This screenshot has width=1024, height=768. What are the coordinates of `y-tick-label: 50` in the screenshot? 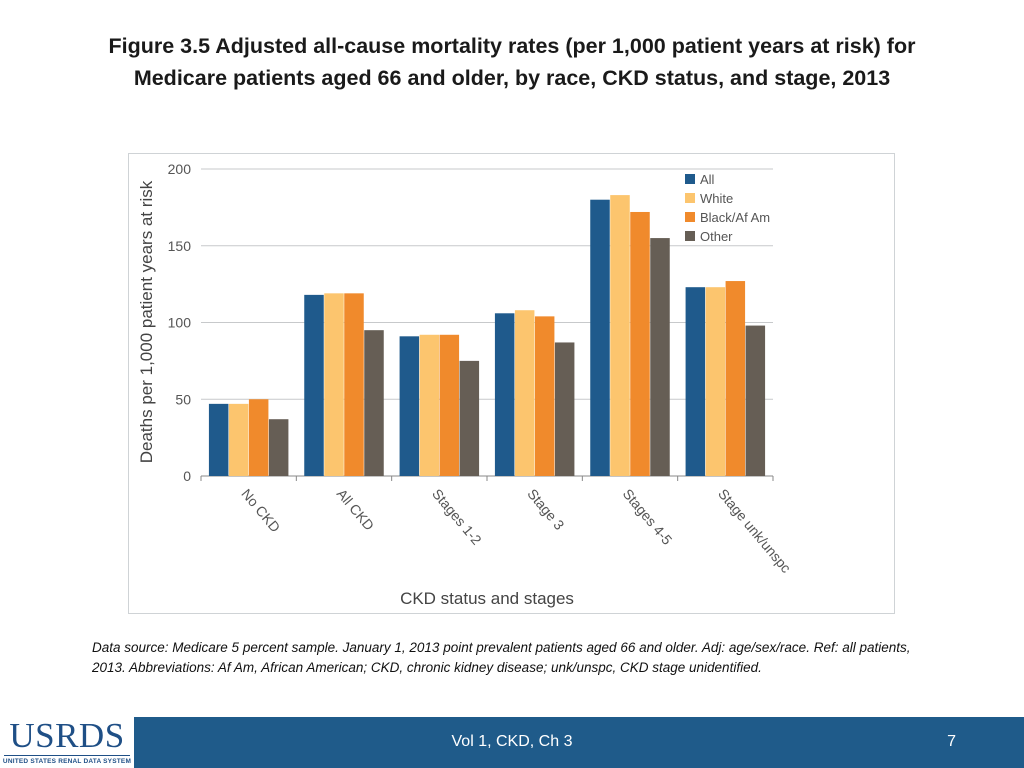 It's located at (183, 399).